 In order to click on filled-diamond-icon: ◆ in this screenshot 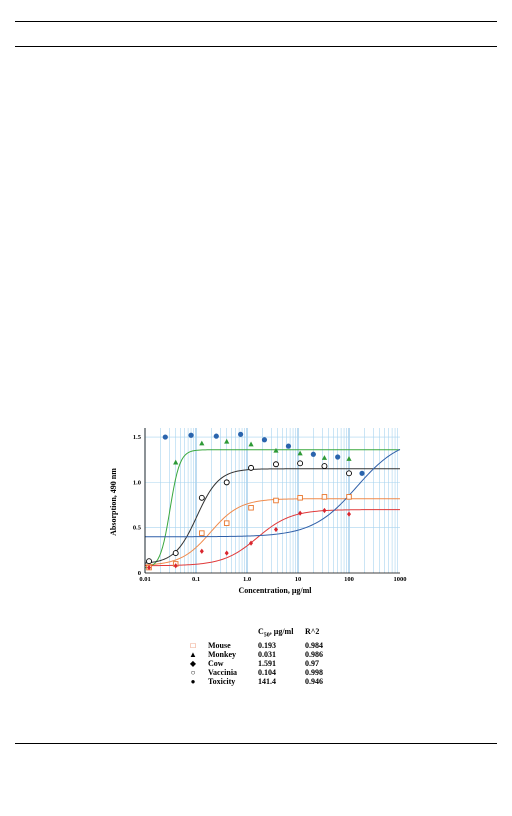, I will do `click(193, 663)`.